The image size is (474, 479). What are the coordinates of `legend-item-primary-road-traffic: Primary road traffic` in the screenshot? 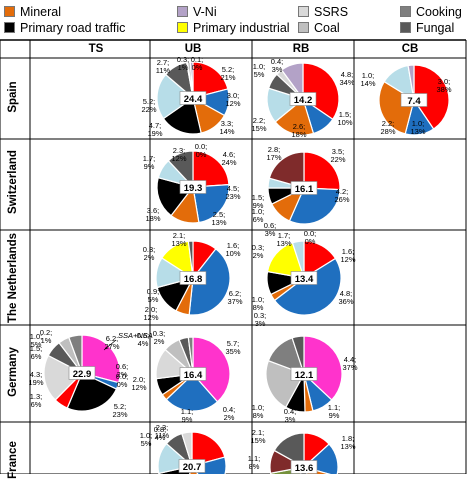 It's located at (64, 28).